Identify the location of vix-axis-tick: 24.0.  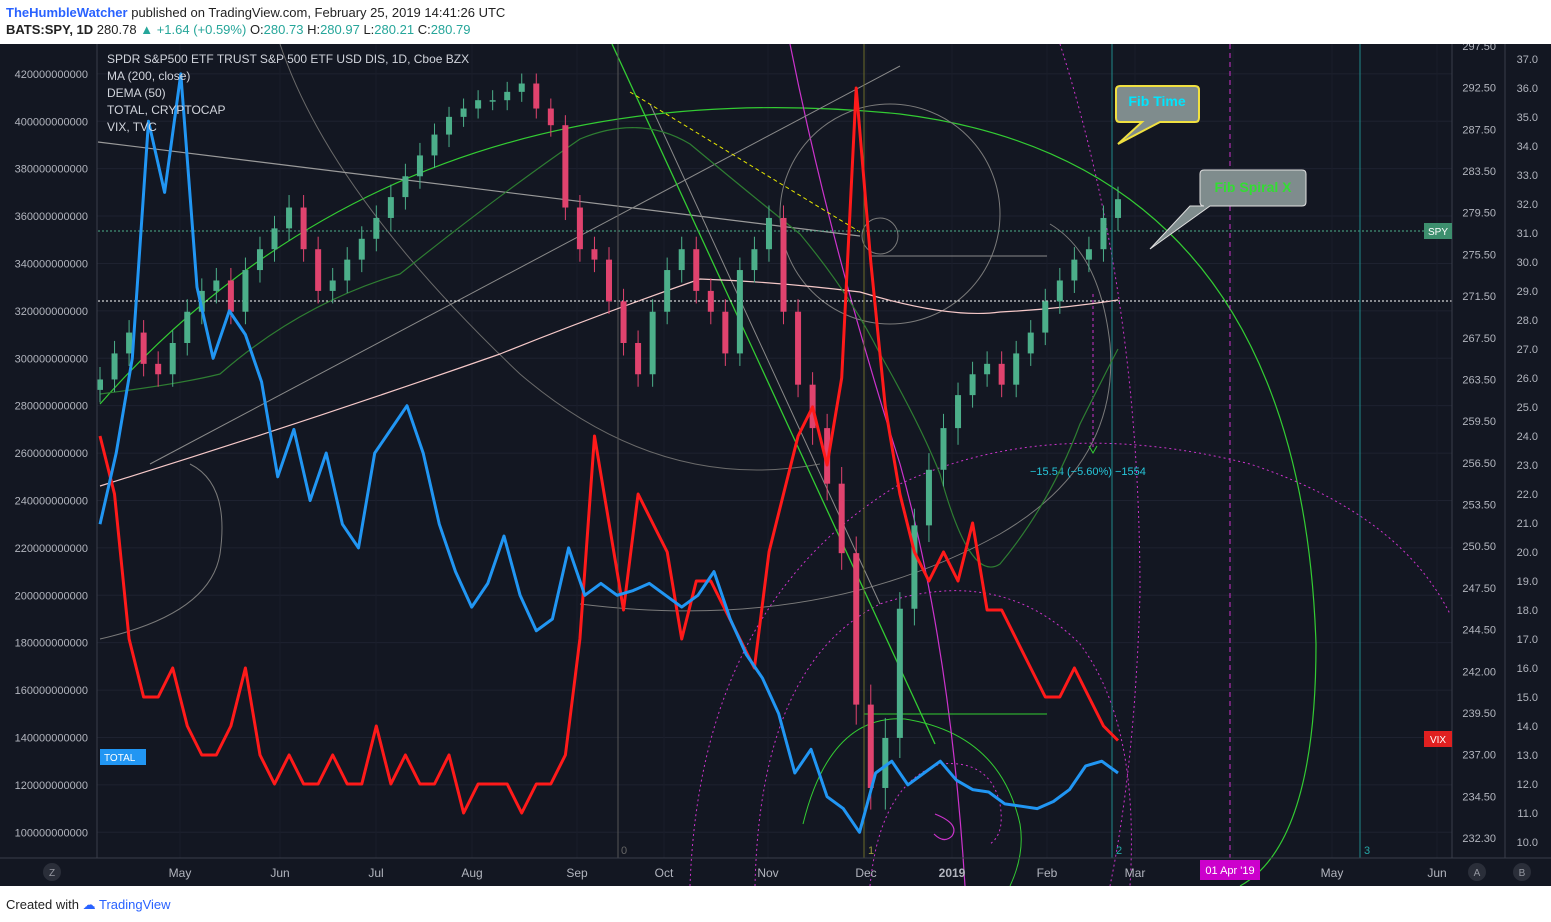
(1527, 437).